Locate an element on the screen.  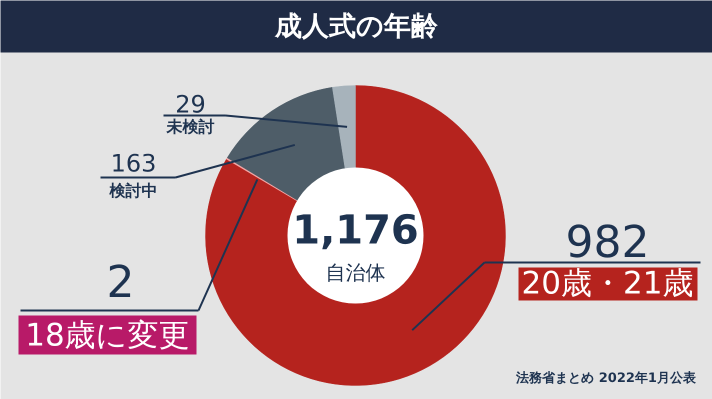
data-label: 29 is located at coordinates (190, 104).